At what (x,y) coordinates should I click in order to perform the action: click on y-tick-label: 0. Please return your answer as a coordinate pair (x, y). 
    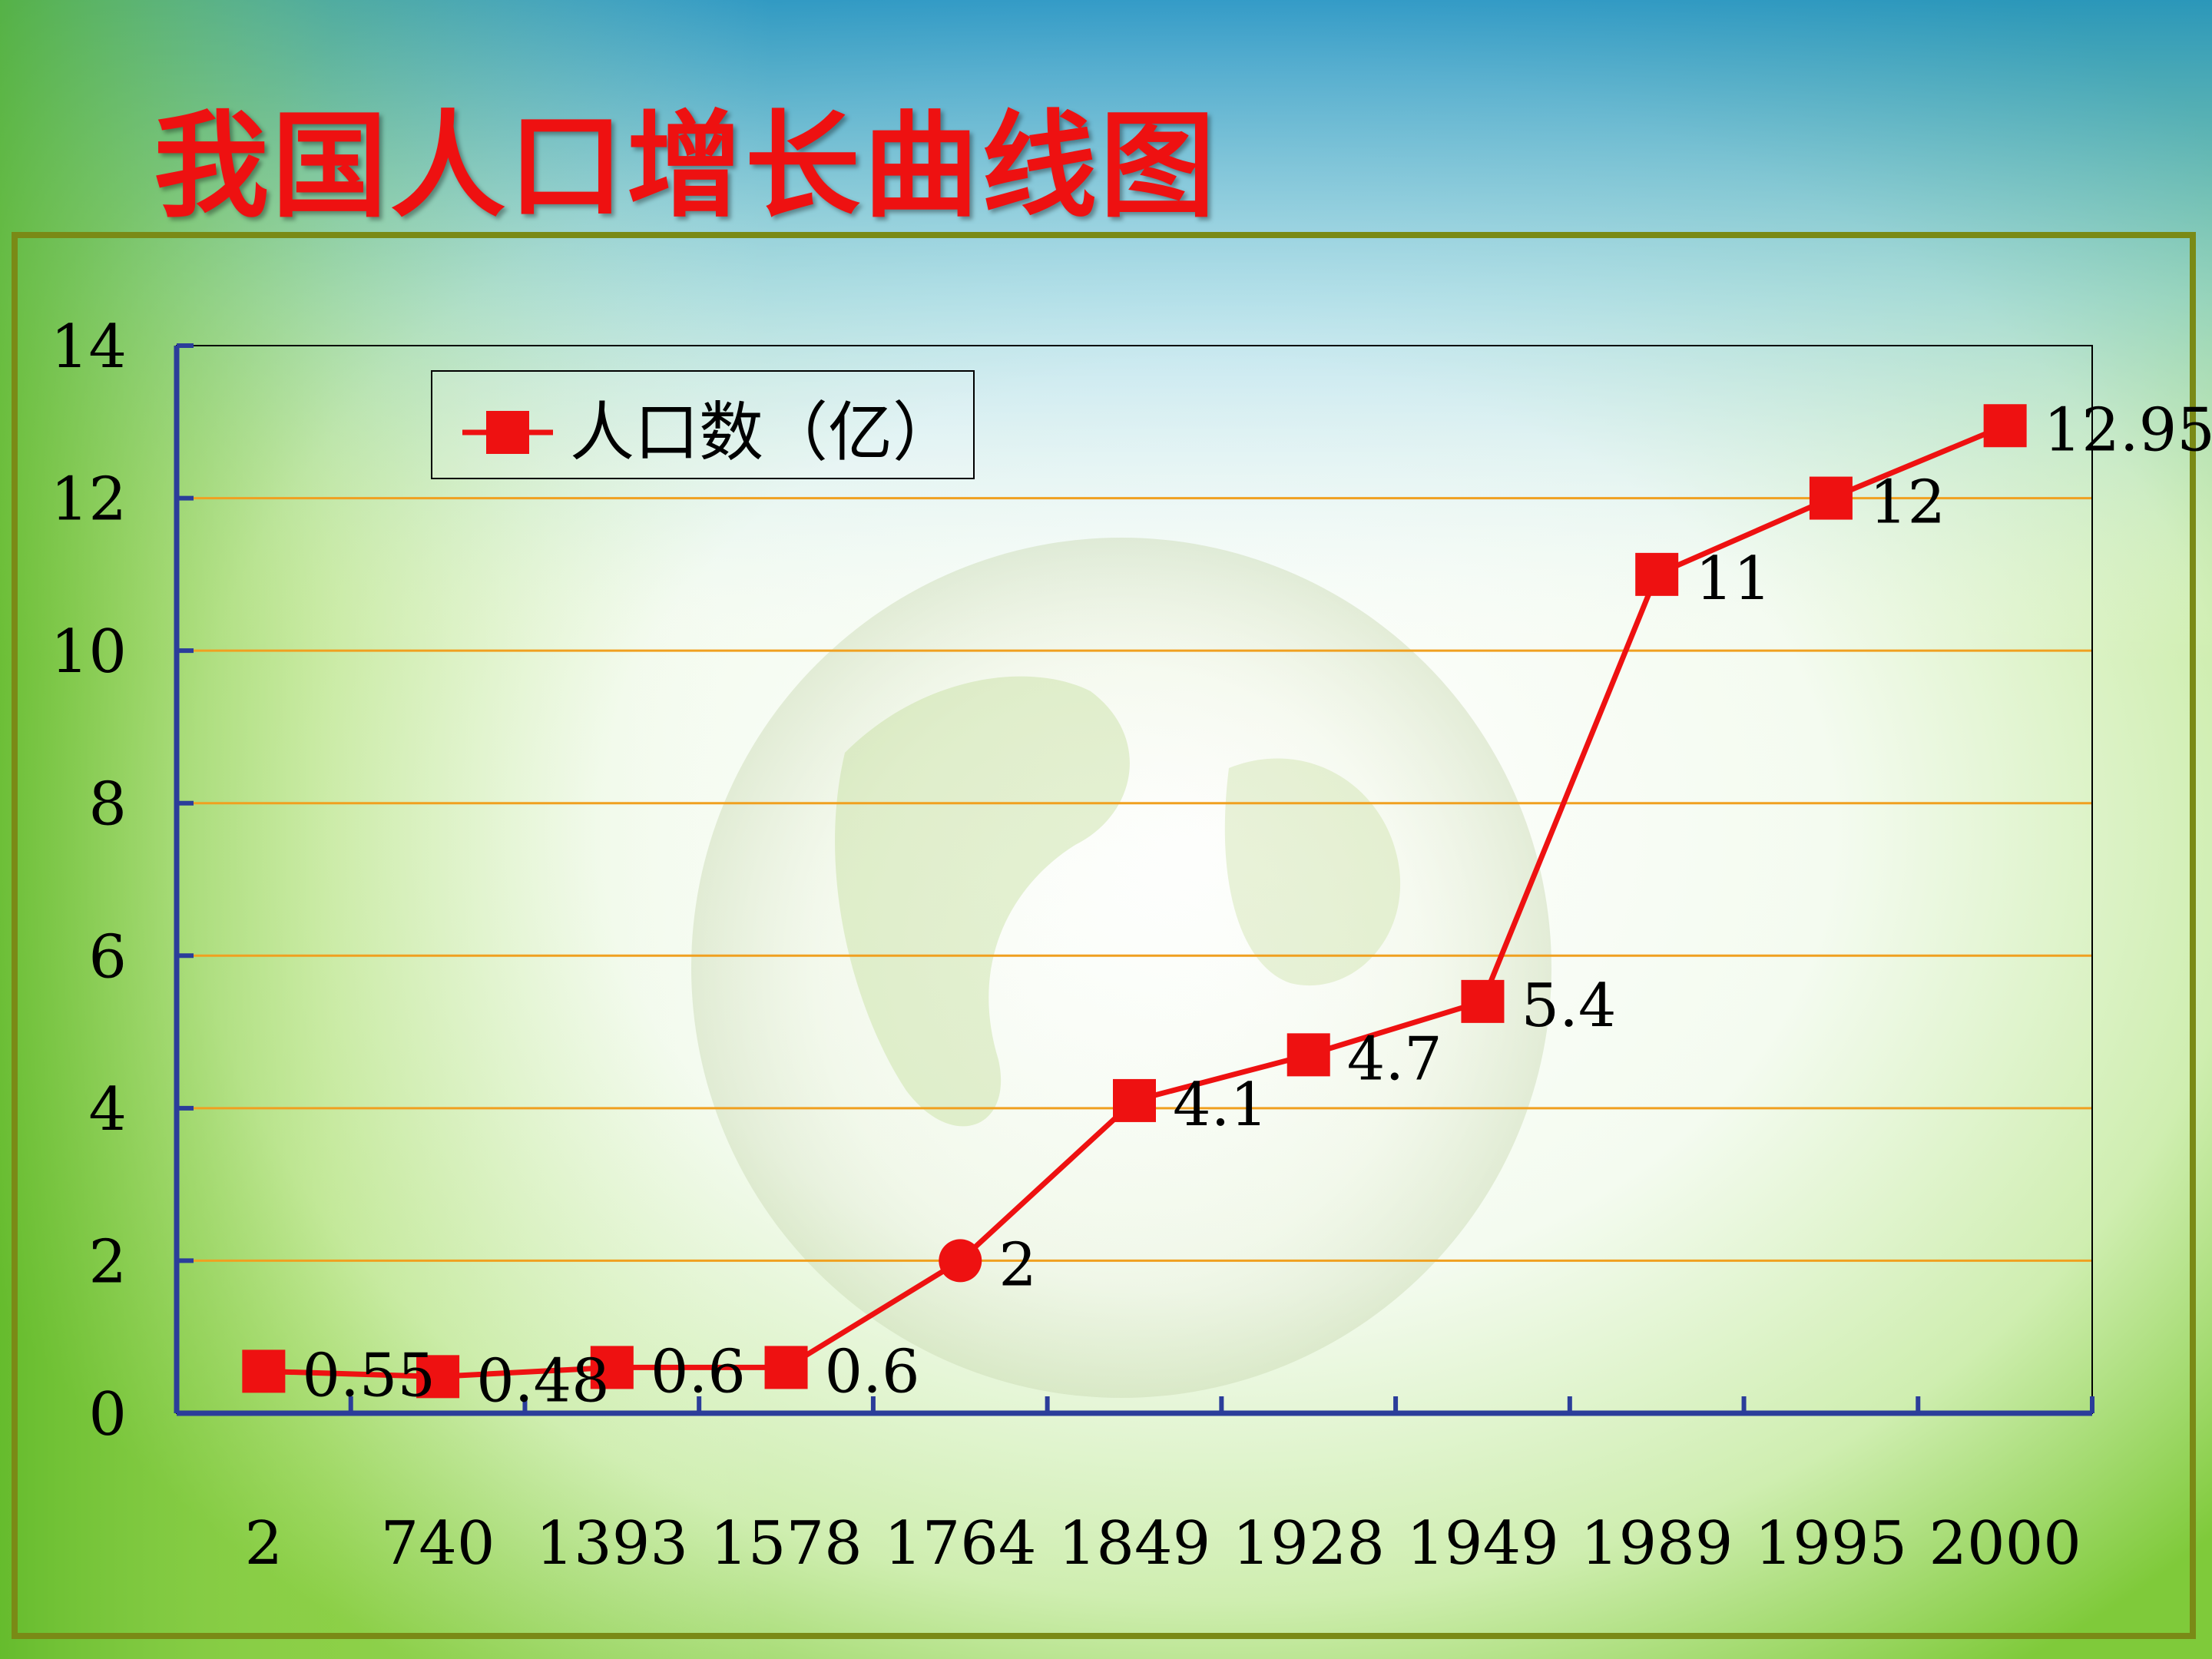
    Looking at the image, I should click on (108, 1414).